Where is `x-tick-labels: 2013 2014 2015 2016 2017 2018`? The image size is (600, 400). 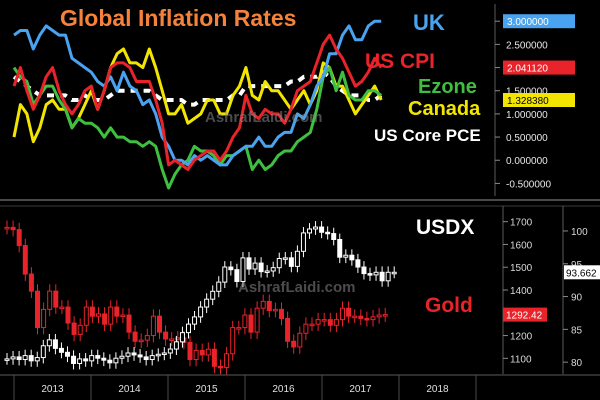 x-tick-labels: 2013 2014 2015 2016 2017 2018 is located at coordinates (245, 387).